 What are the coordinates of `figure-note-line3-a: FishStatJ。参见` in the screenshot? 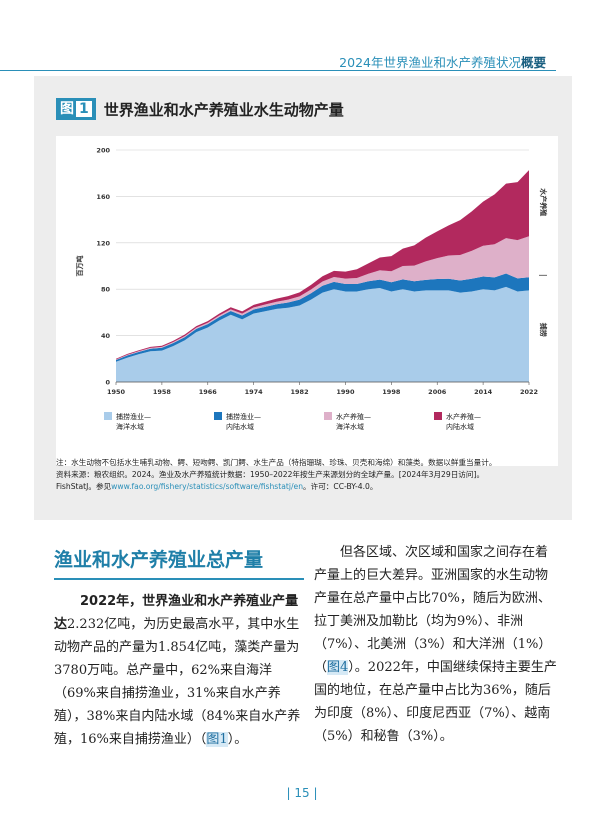 It's located at (84, 486).